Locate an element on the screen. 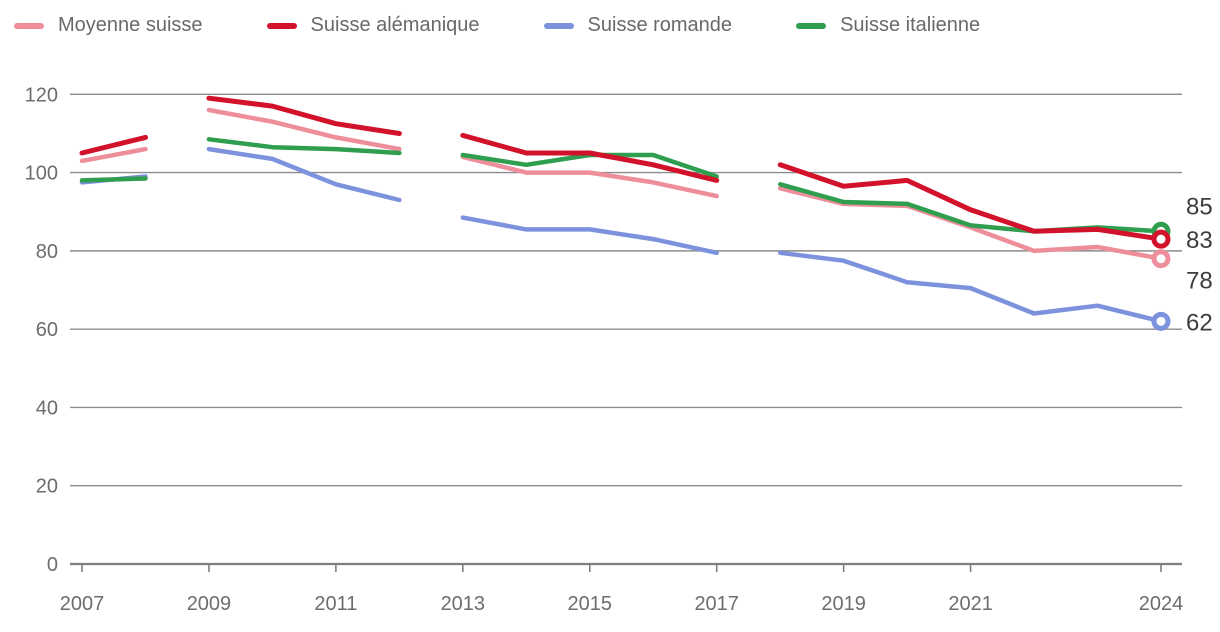 Image resolution: width=1220 pixels, height=632 pixels. legend-label-suisse-italienne: Suisse italienne is located at coordinates (910, 25).